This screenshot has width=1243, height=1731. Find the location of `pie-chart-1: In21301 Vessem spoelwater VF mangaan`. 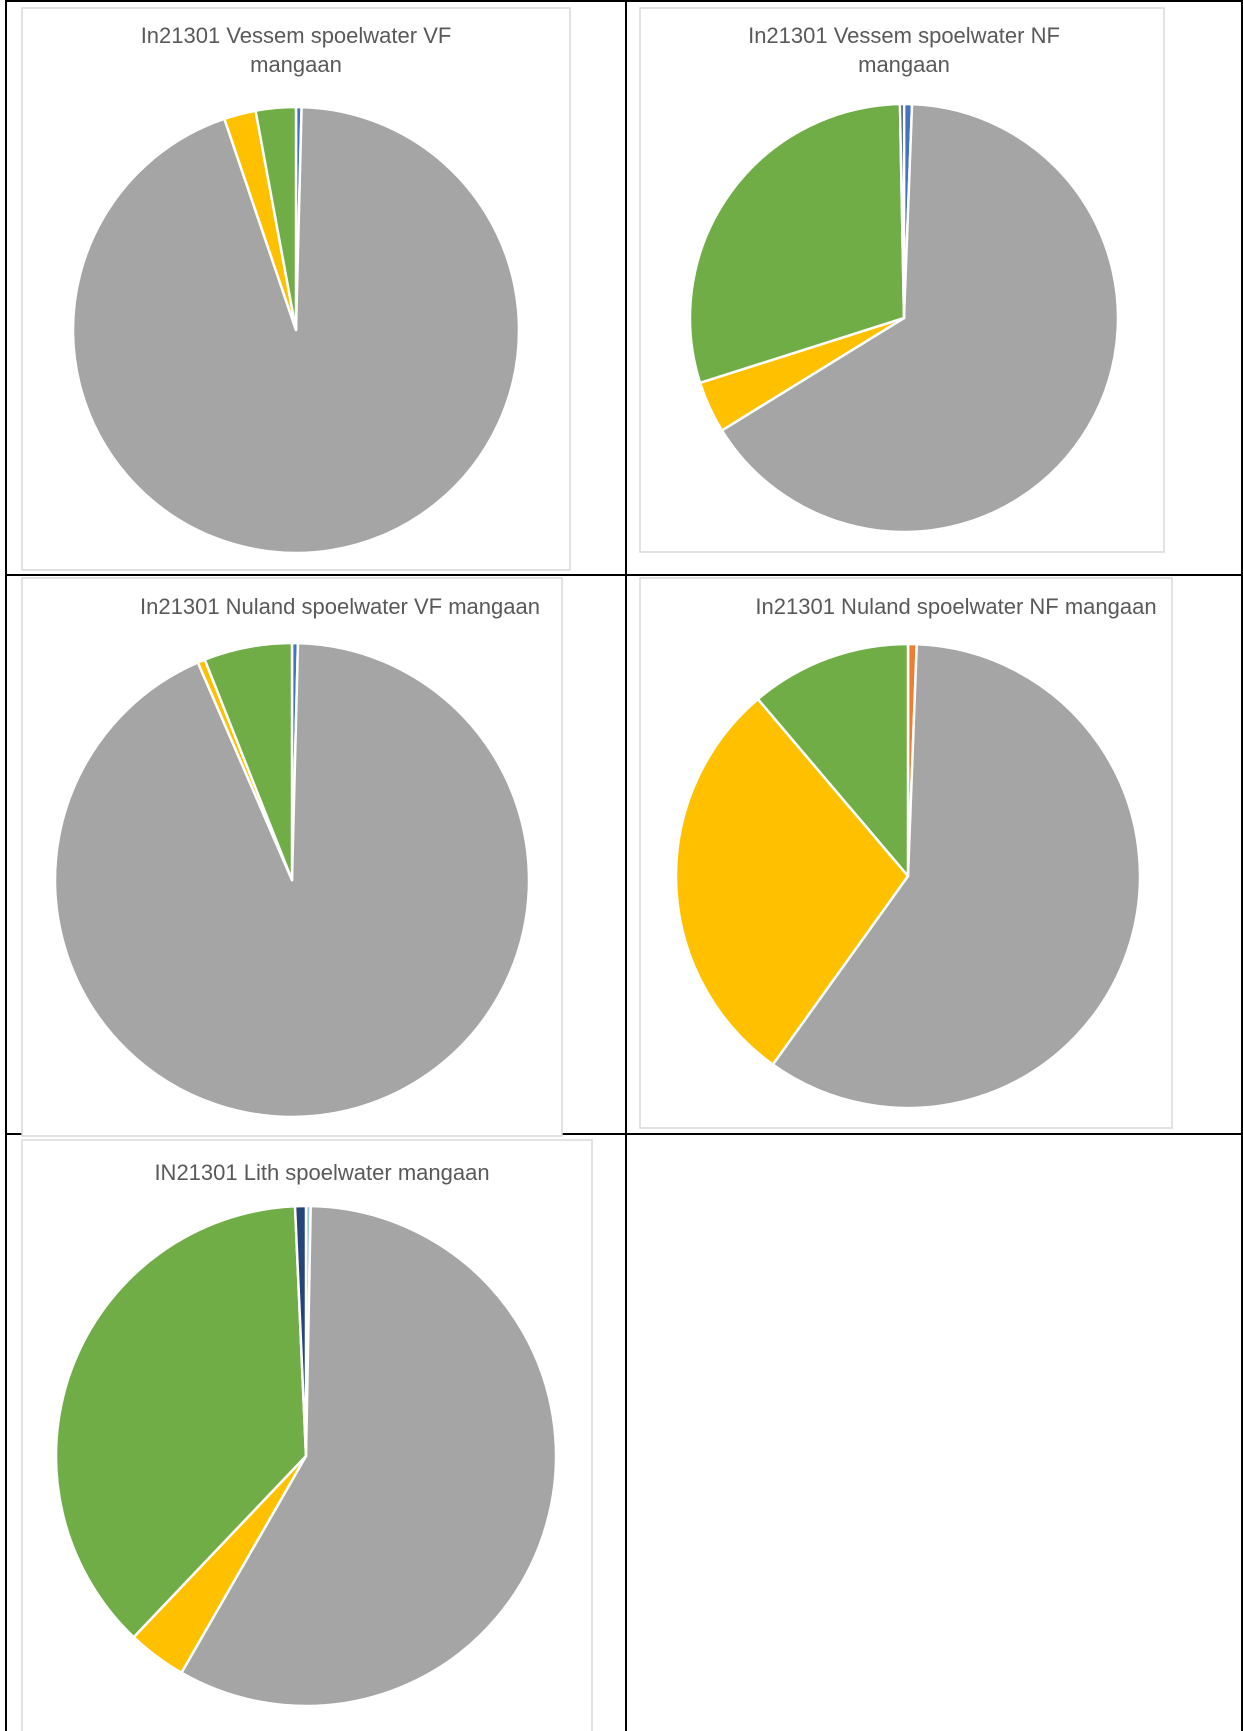

pie-chart-1: In21301 Vessem spoelwater VF mangaan is located at coordinates (296, 289).